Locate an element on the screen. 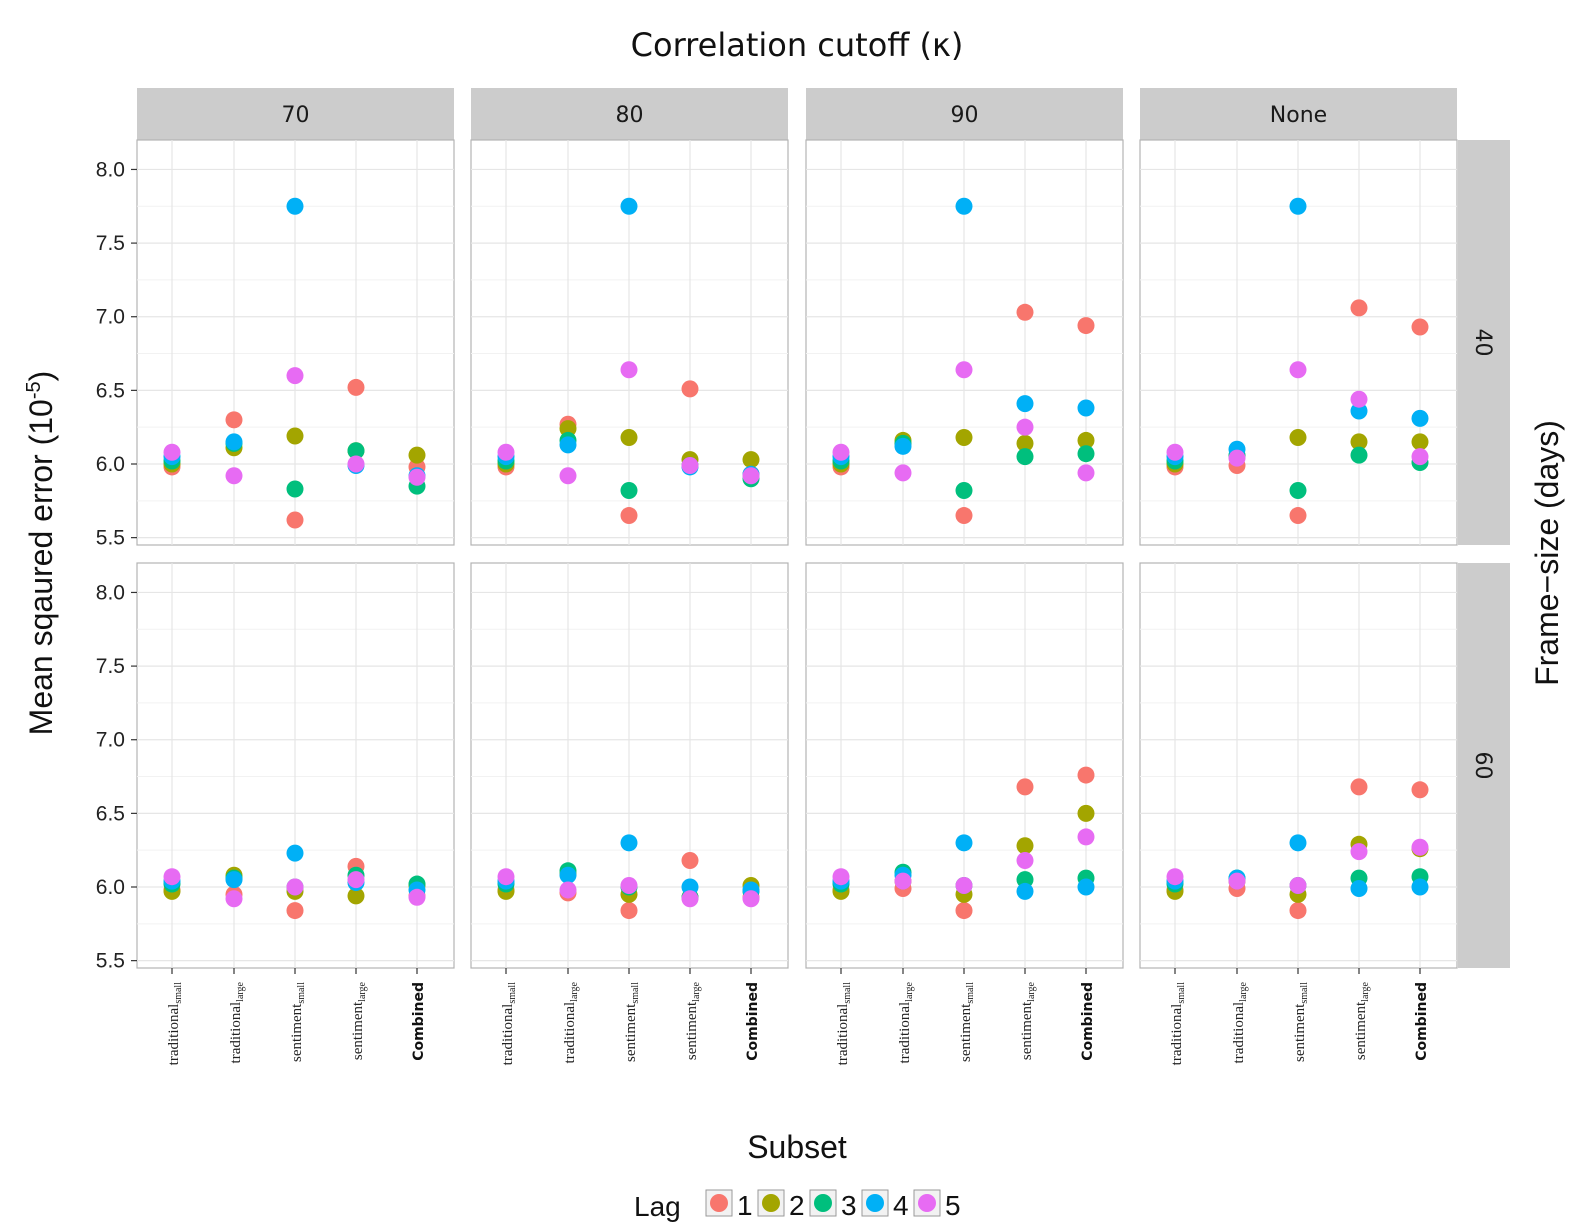 Image resolution: width=1570 pixels, height=1230 pixels. x-tick-label: sentimentsmall is located at coordinates (298, 1022).